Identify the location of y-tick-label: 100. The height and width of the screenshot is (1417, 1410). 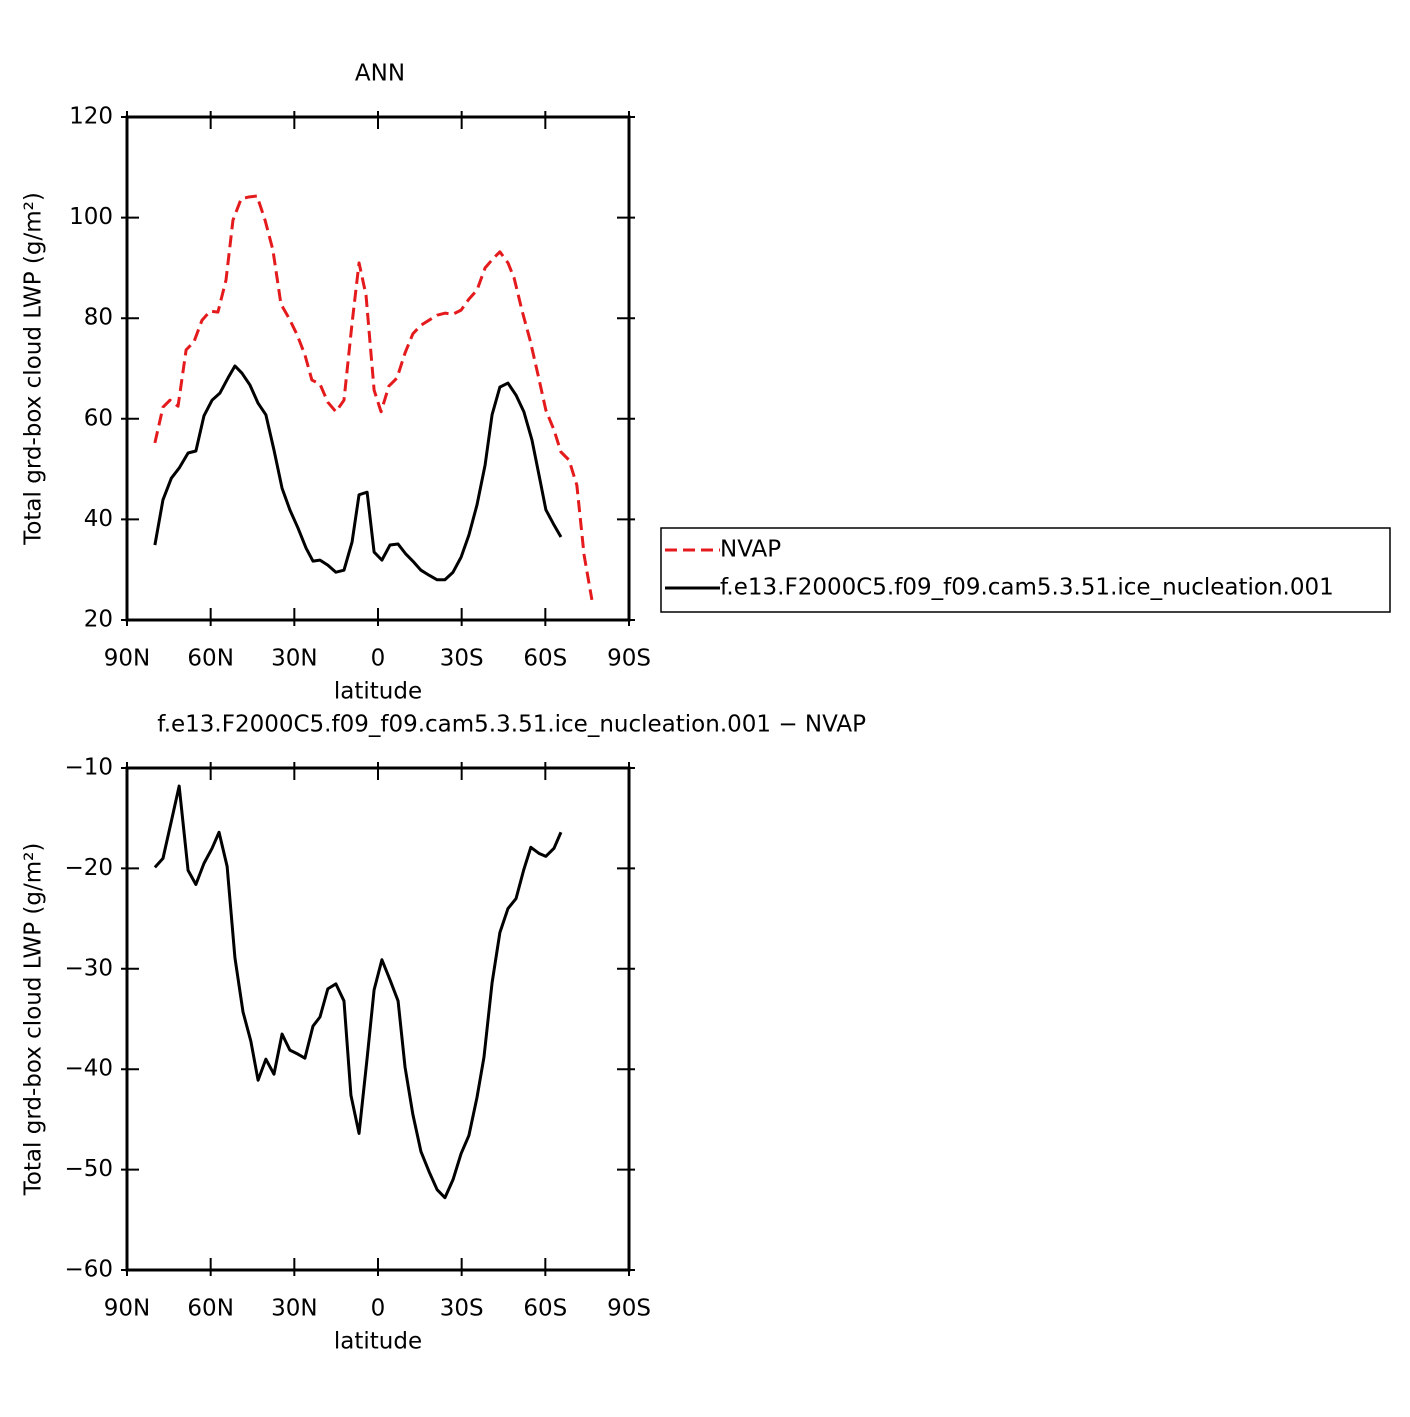
(91, 217).